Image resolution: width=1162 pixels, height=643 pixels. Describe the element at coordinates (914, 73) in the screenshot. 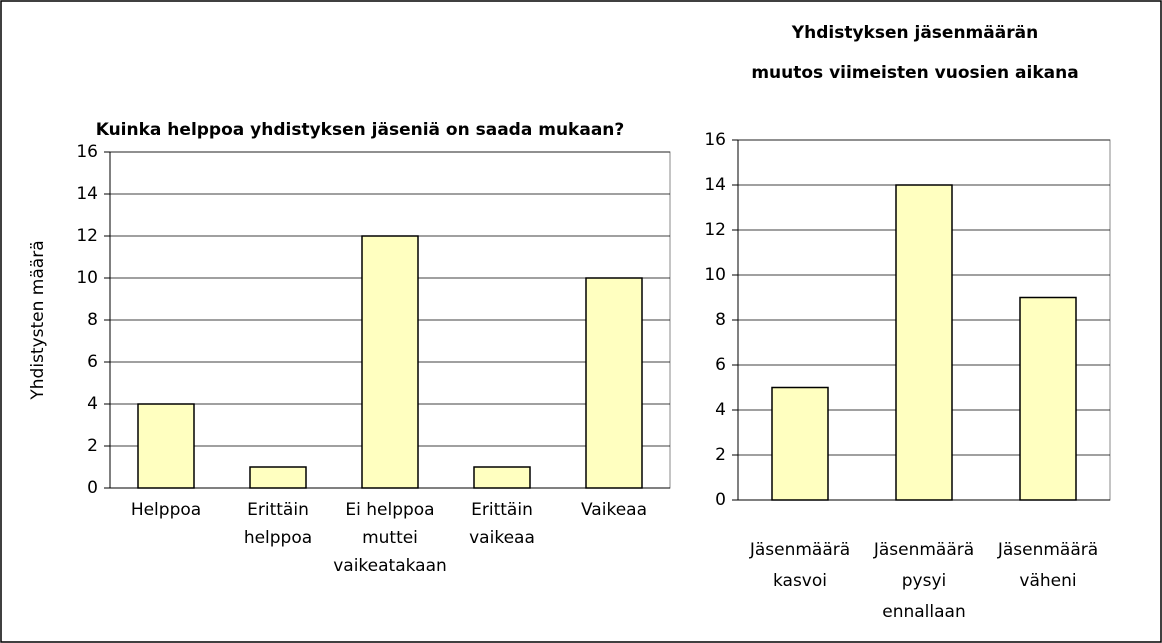

I see `chart-title: muutos viimeisten vuosien aikana` at that location.